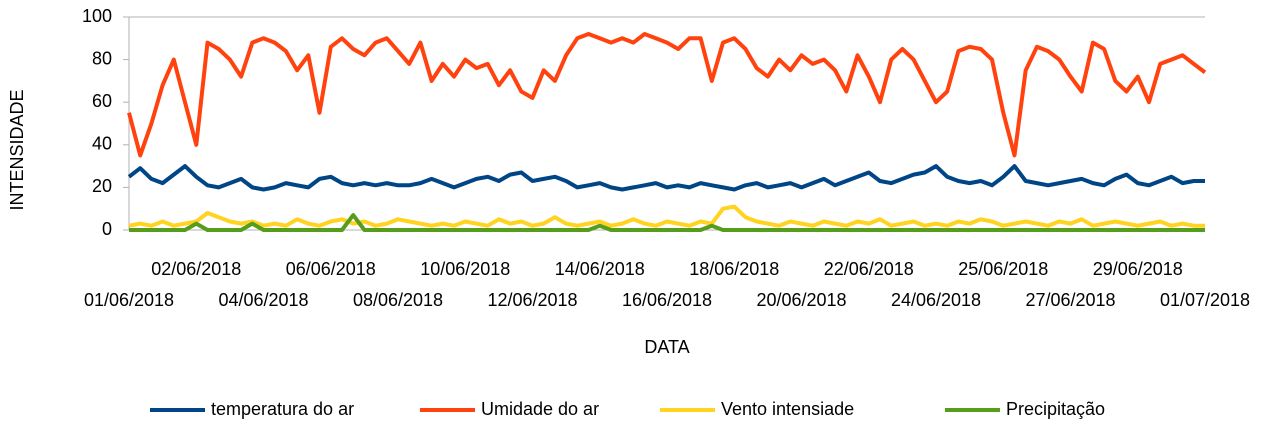 This screenshot has width=1271, height=437. I want to click on legend-label: Umidade do ar, so click(540, 409).